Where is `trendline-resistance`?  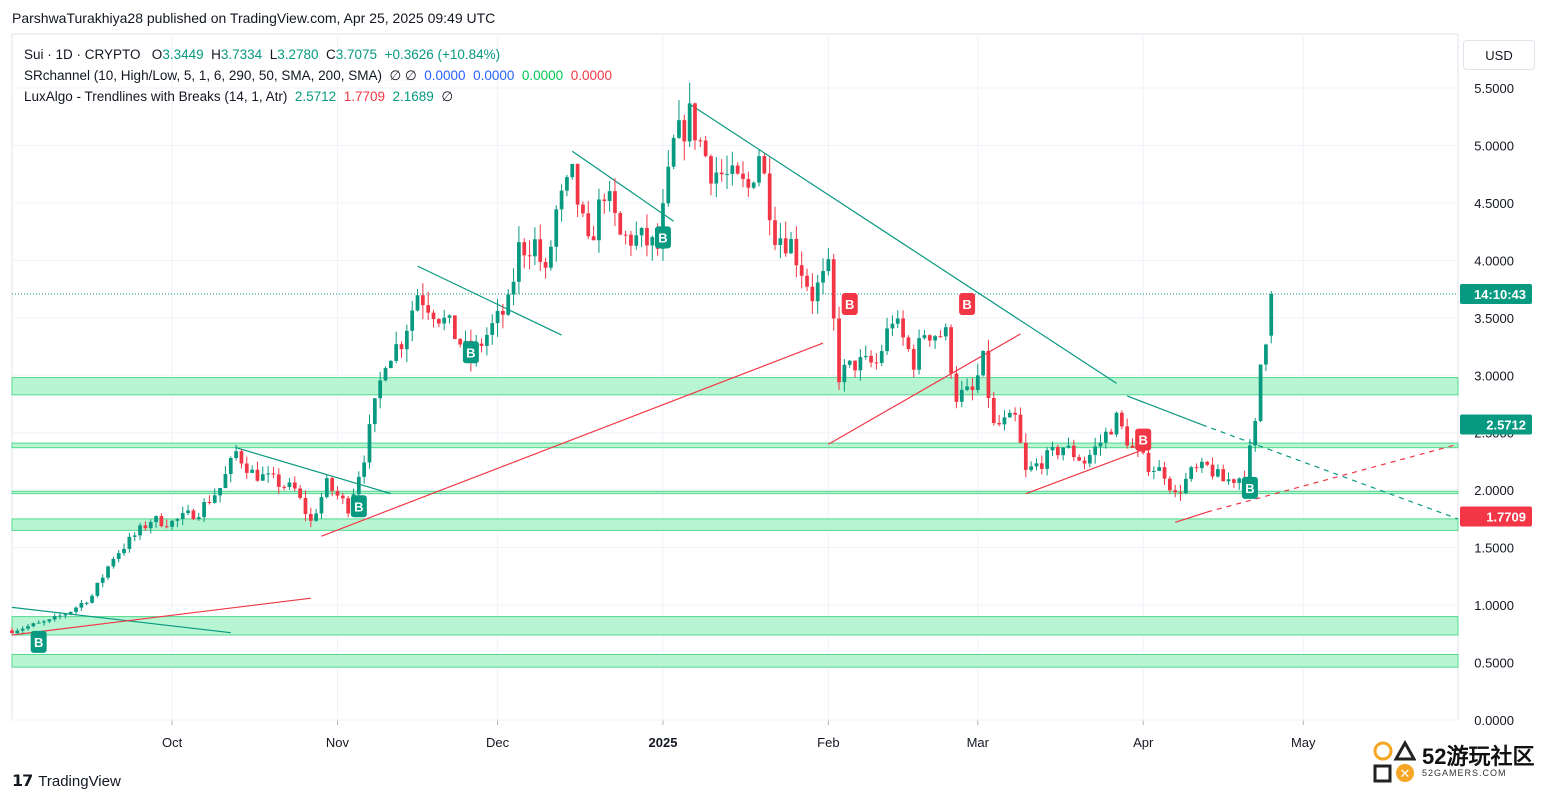
trendline-resistance is located at coordinates (622, 186).